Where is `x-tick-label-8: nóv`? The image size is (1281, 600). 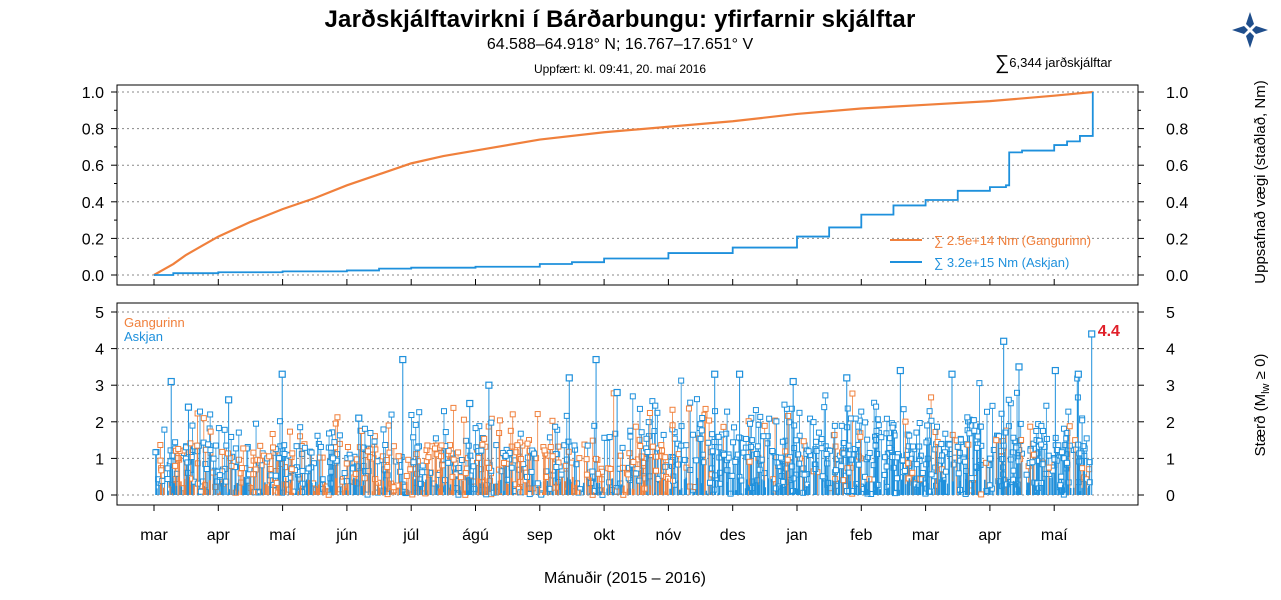 x-tick-label-8: nóv is located at coordinates (669, 535).